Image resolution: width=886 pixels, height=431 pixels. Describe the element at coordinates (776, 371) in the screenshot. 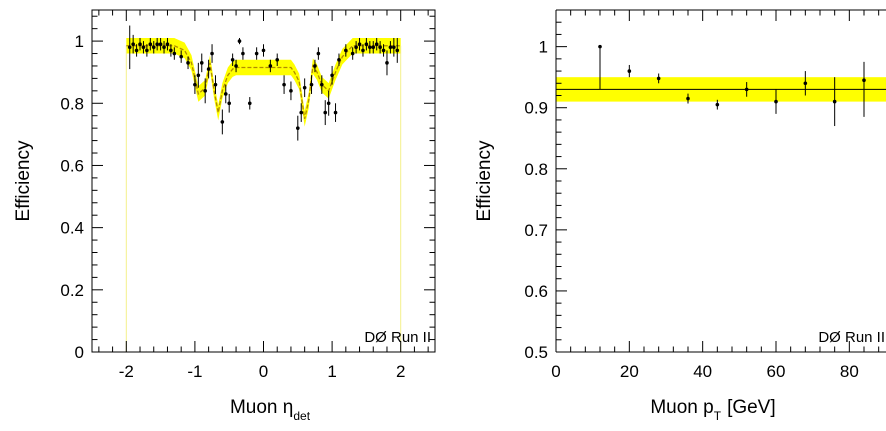

I see `pt-x-tick-label: 60` at that location.